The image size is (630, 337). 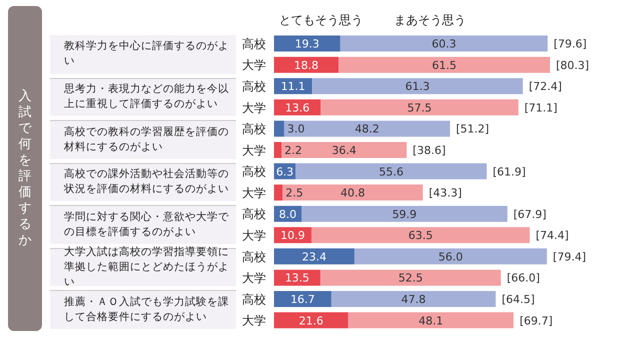 I want to click on text: 高校での教科の学習履歴を評価の材料にするのがよい, so click(x=147, y=139).